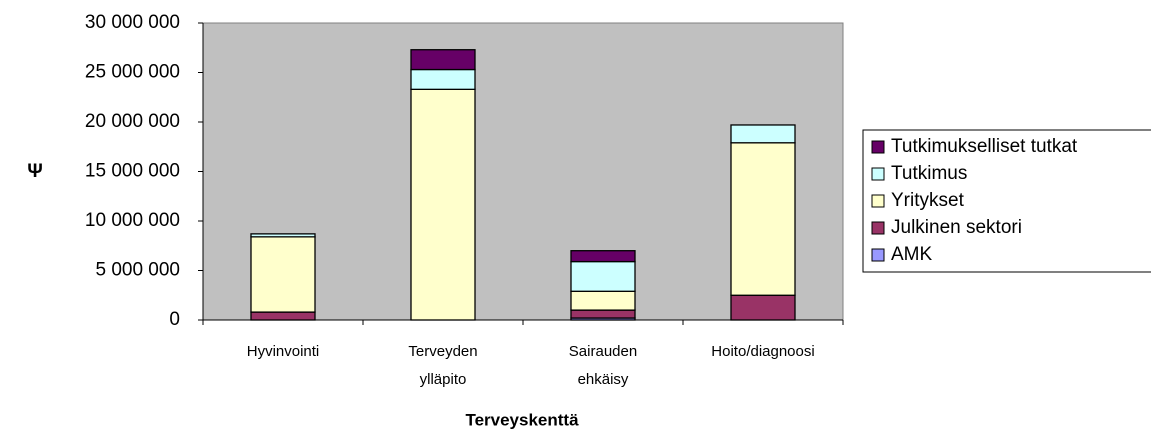 This screenshot has height=435, width=1151. What do you see at coordinates (522, 419) in the screenshot?
I see `x-axis-title: Terveyskenttä` at bounding box center [522, 419].